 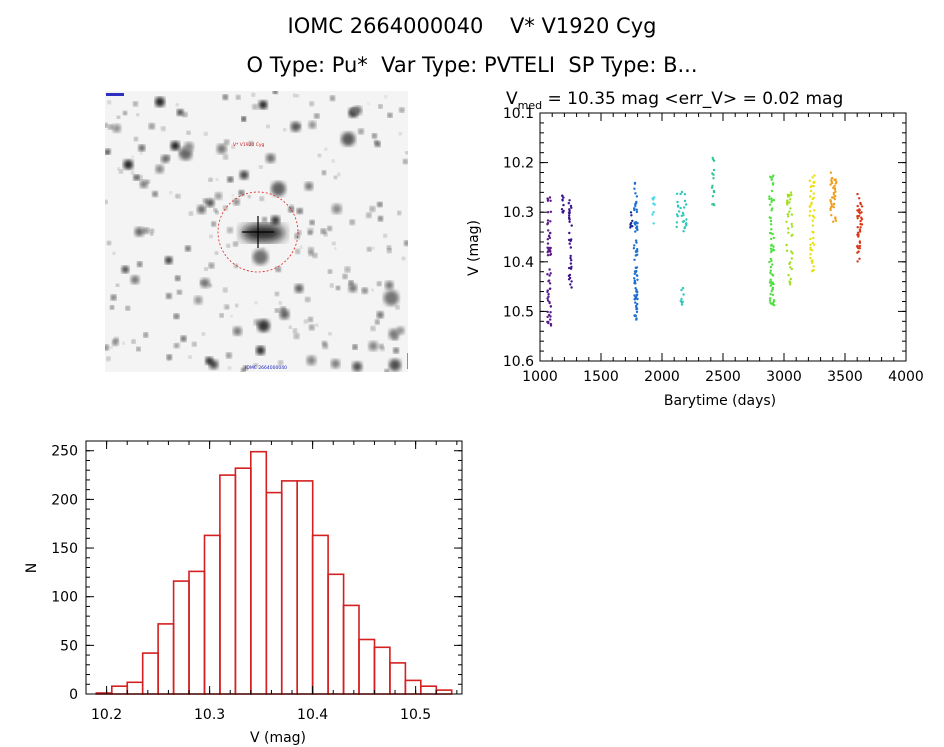 I want to click on lc-xtick-label: 3500, so click(x=845, y=377).